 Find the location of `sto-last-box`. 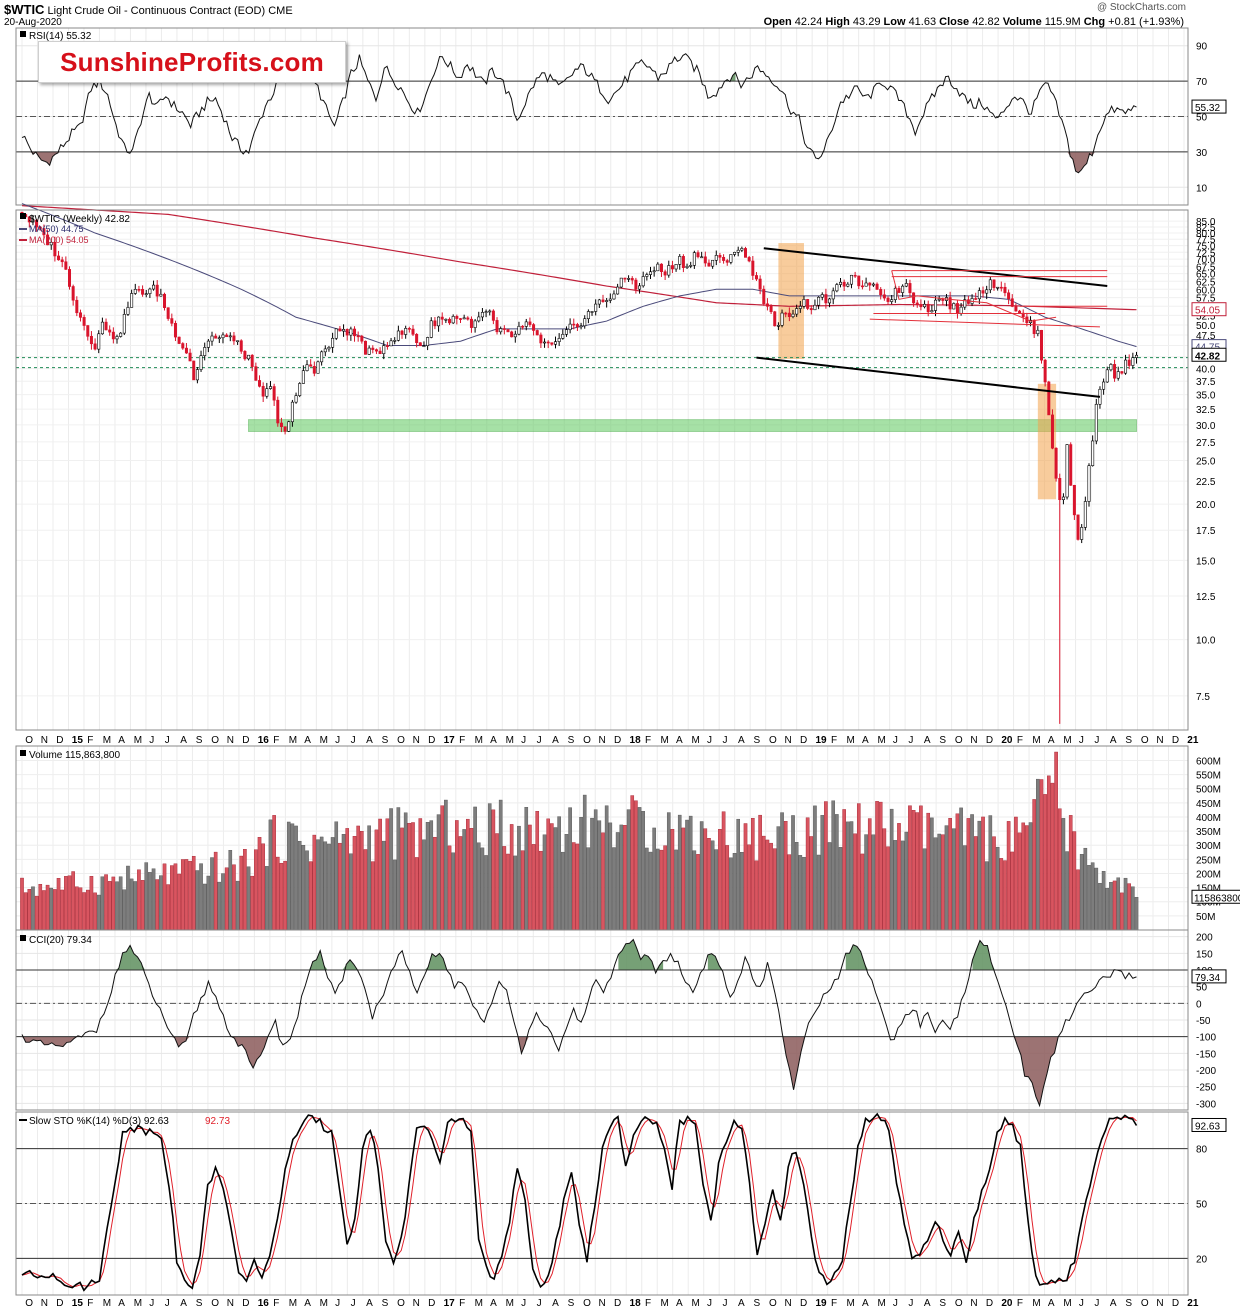

sto-last-box is located at coordinates (1209, 1124).